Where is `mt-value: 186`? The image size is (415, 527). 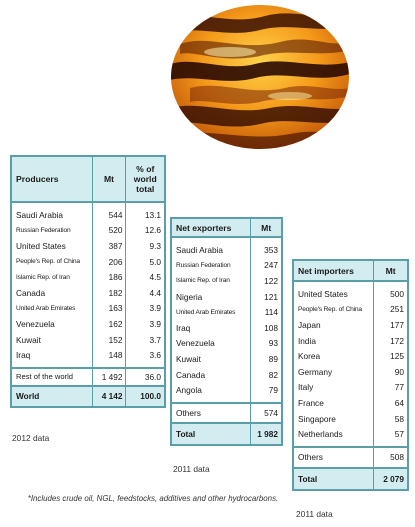 mt-value: 186 is located at coordinates (109, 277).